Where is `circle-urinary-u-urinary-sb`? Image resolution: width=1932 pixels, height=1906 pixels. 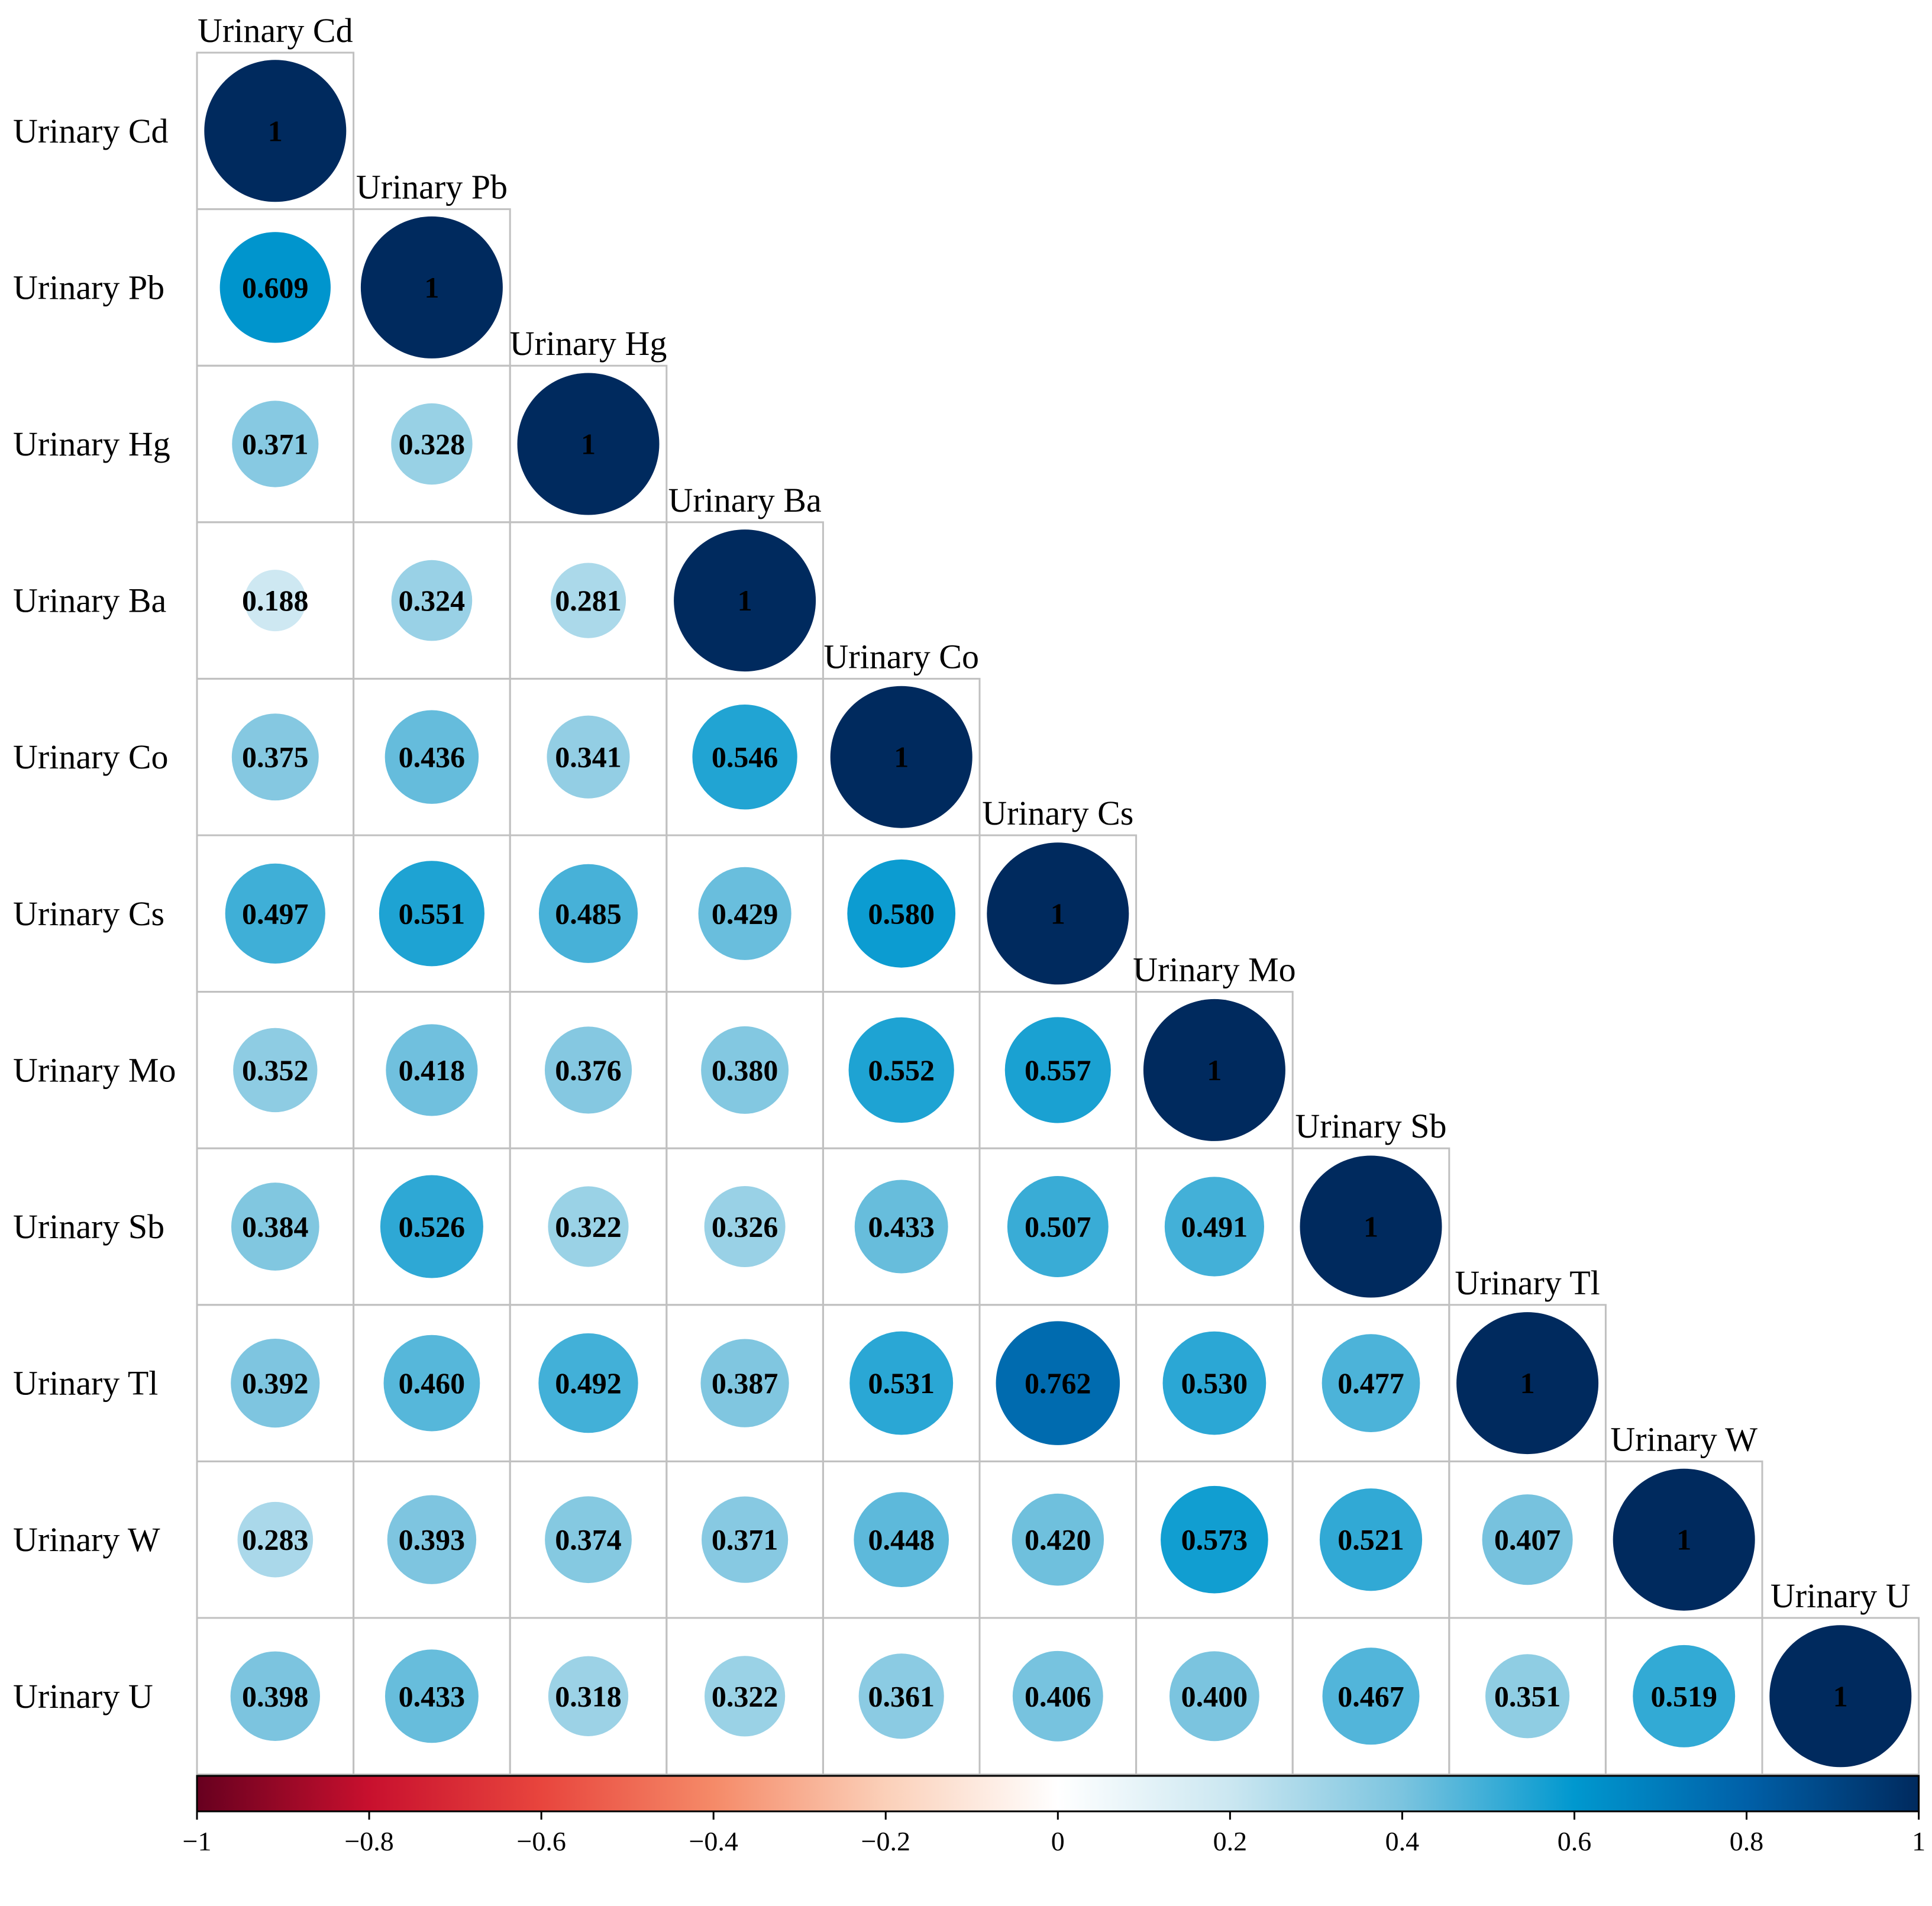 circle-urinary-u-urinary-sb is located at coordinates (1371, 1696).